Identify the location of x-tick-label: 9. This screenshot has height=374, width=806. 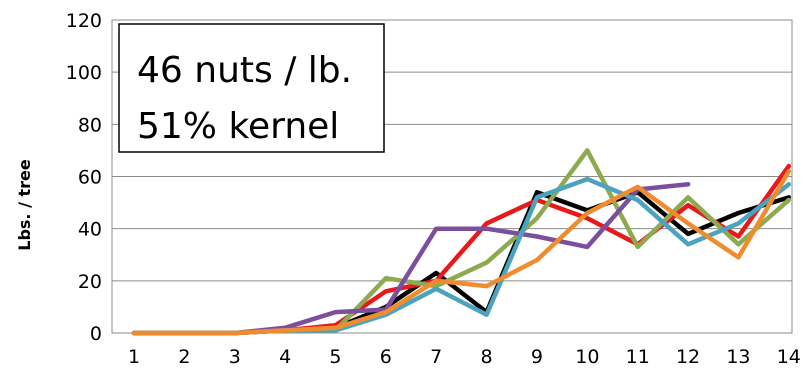
(537, 357).